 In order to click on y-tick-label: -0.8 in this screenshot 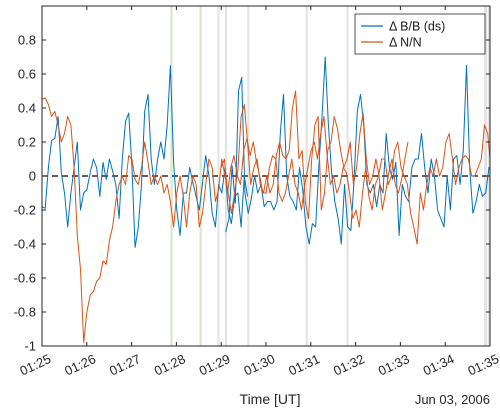, I will do `click(25, 312)`.